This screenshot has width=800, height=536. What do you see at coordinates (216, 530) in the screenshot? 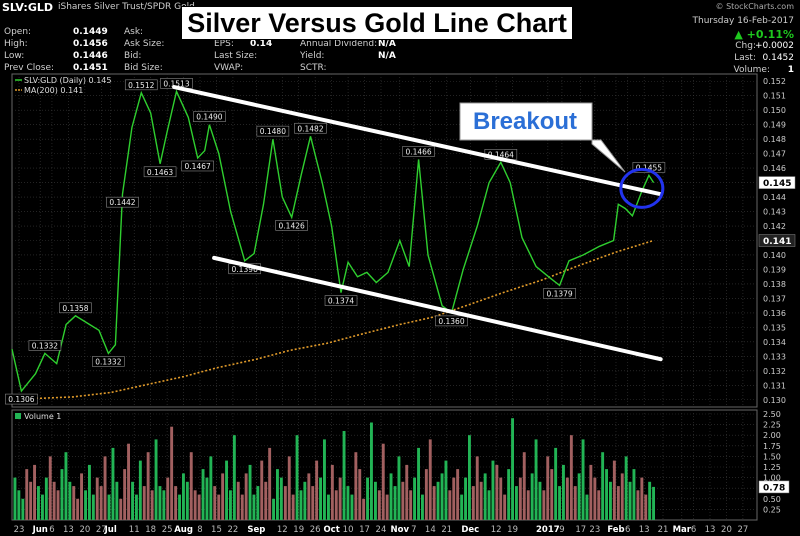
I see `x-tick-label: 15` at bounding box center [216, 530].